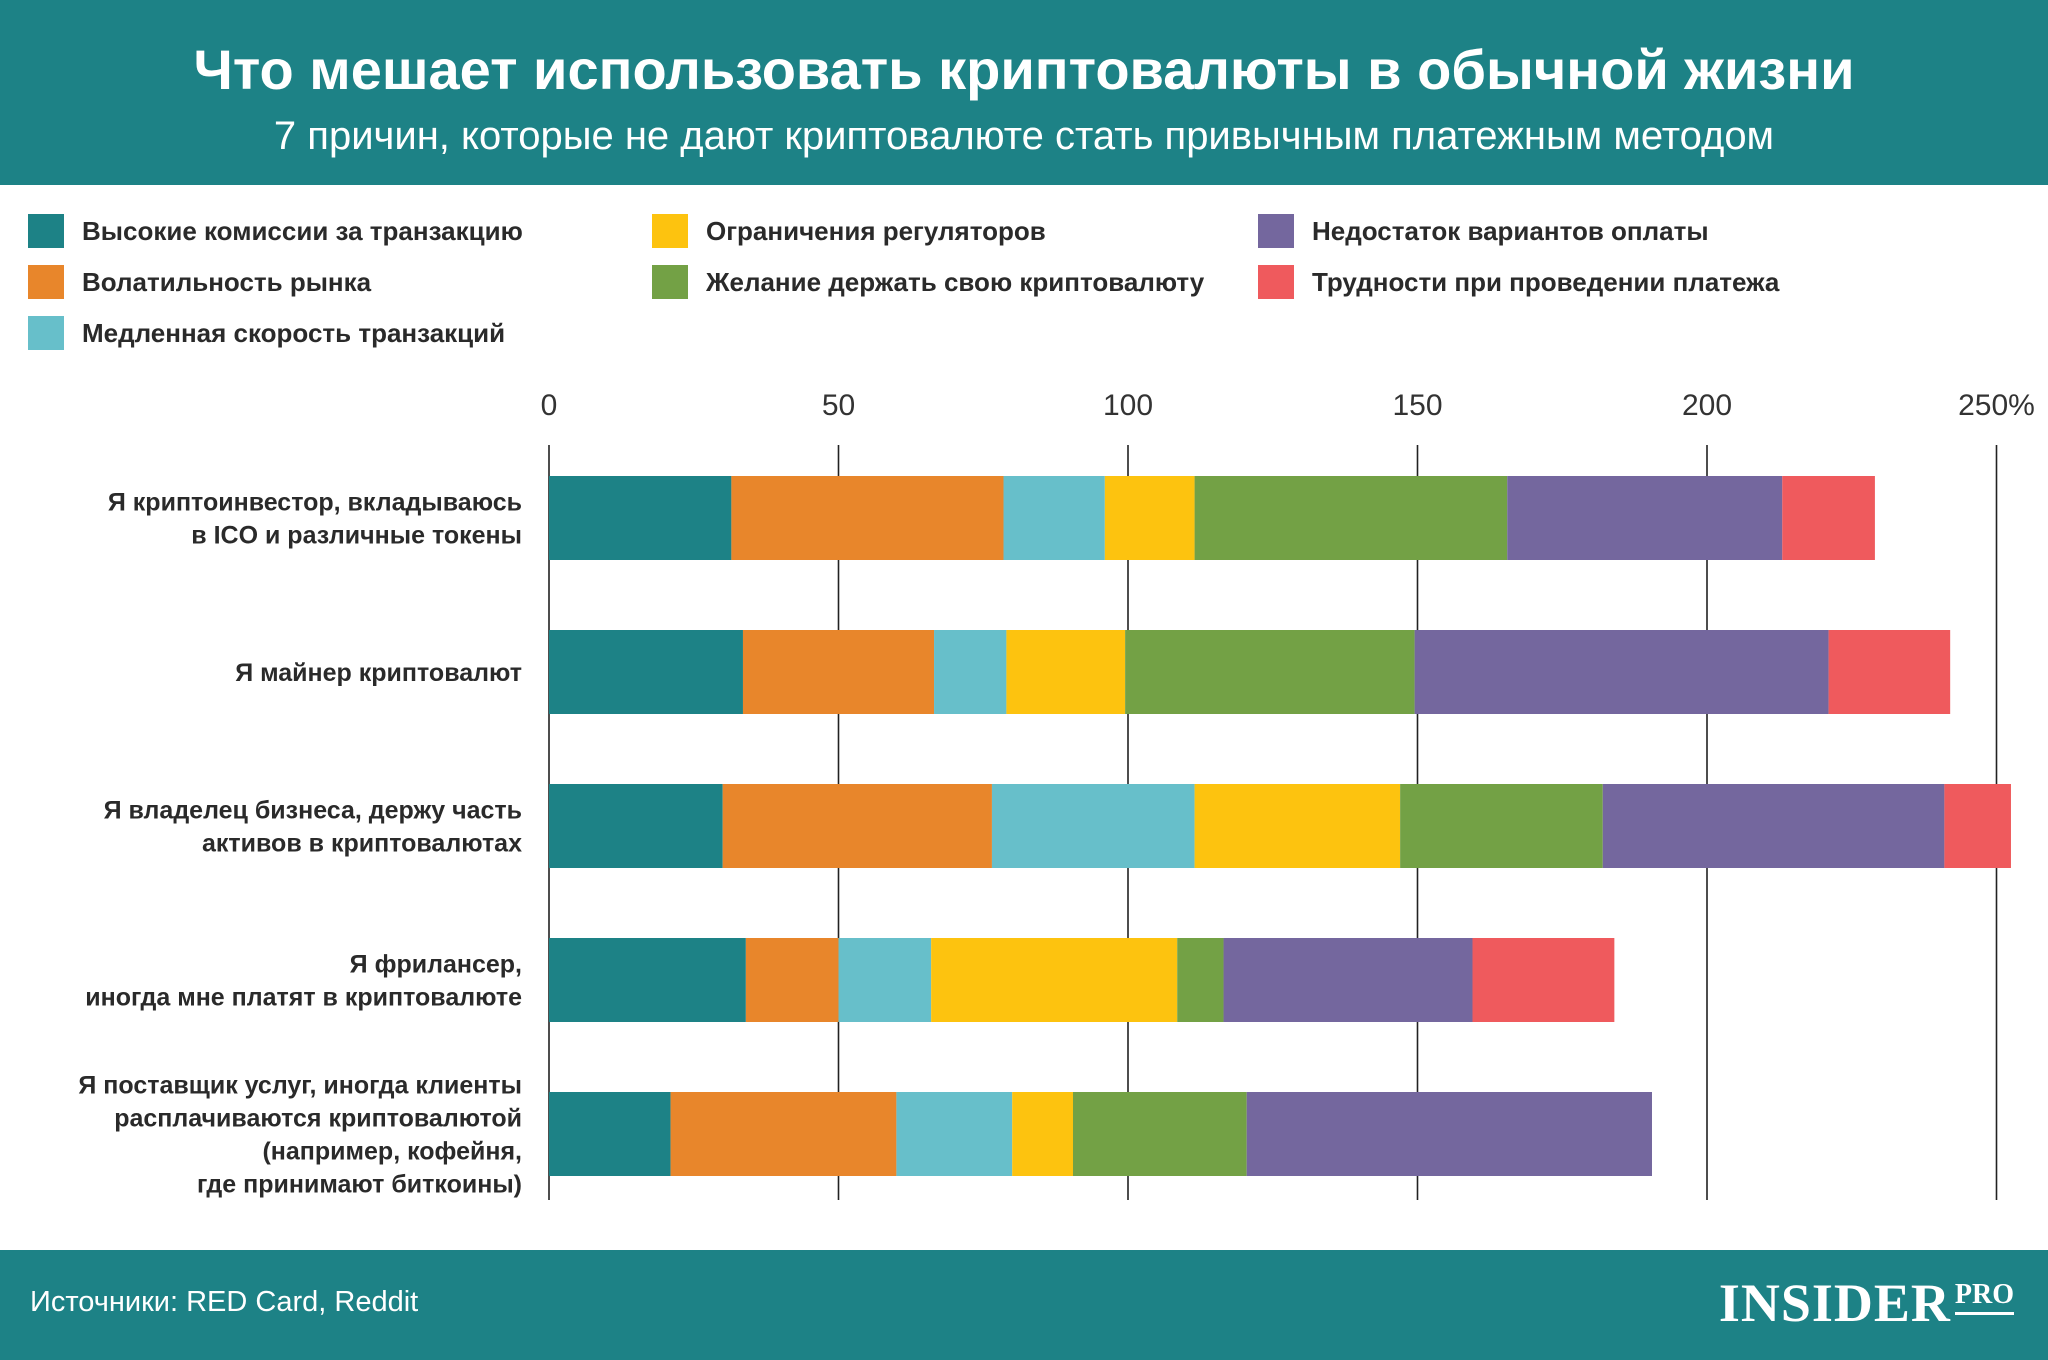 Image resolution: width=2048 pixels, height=1360 pixels. What do you see at coordinates (294, 332) in the screenshot?
I see `legend-label: Медленная скорость транзакций` at bounding box center [294, 332].